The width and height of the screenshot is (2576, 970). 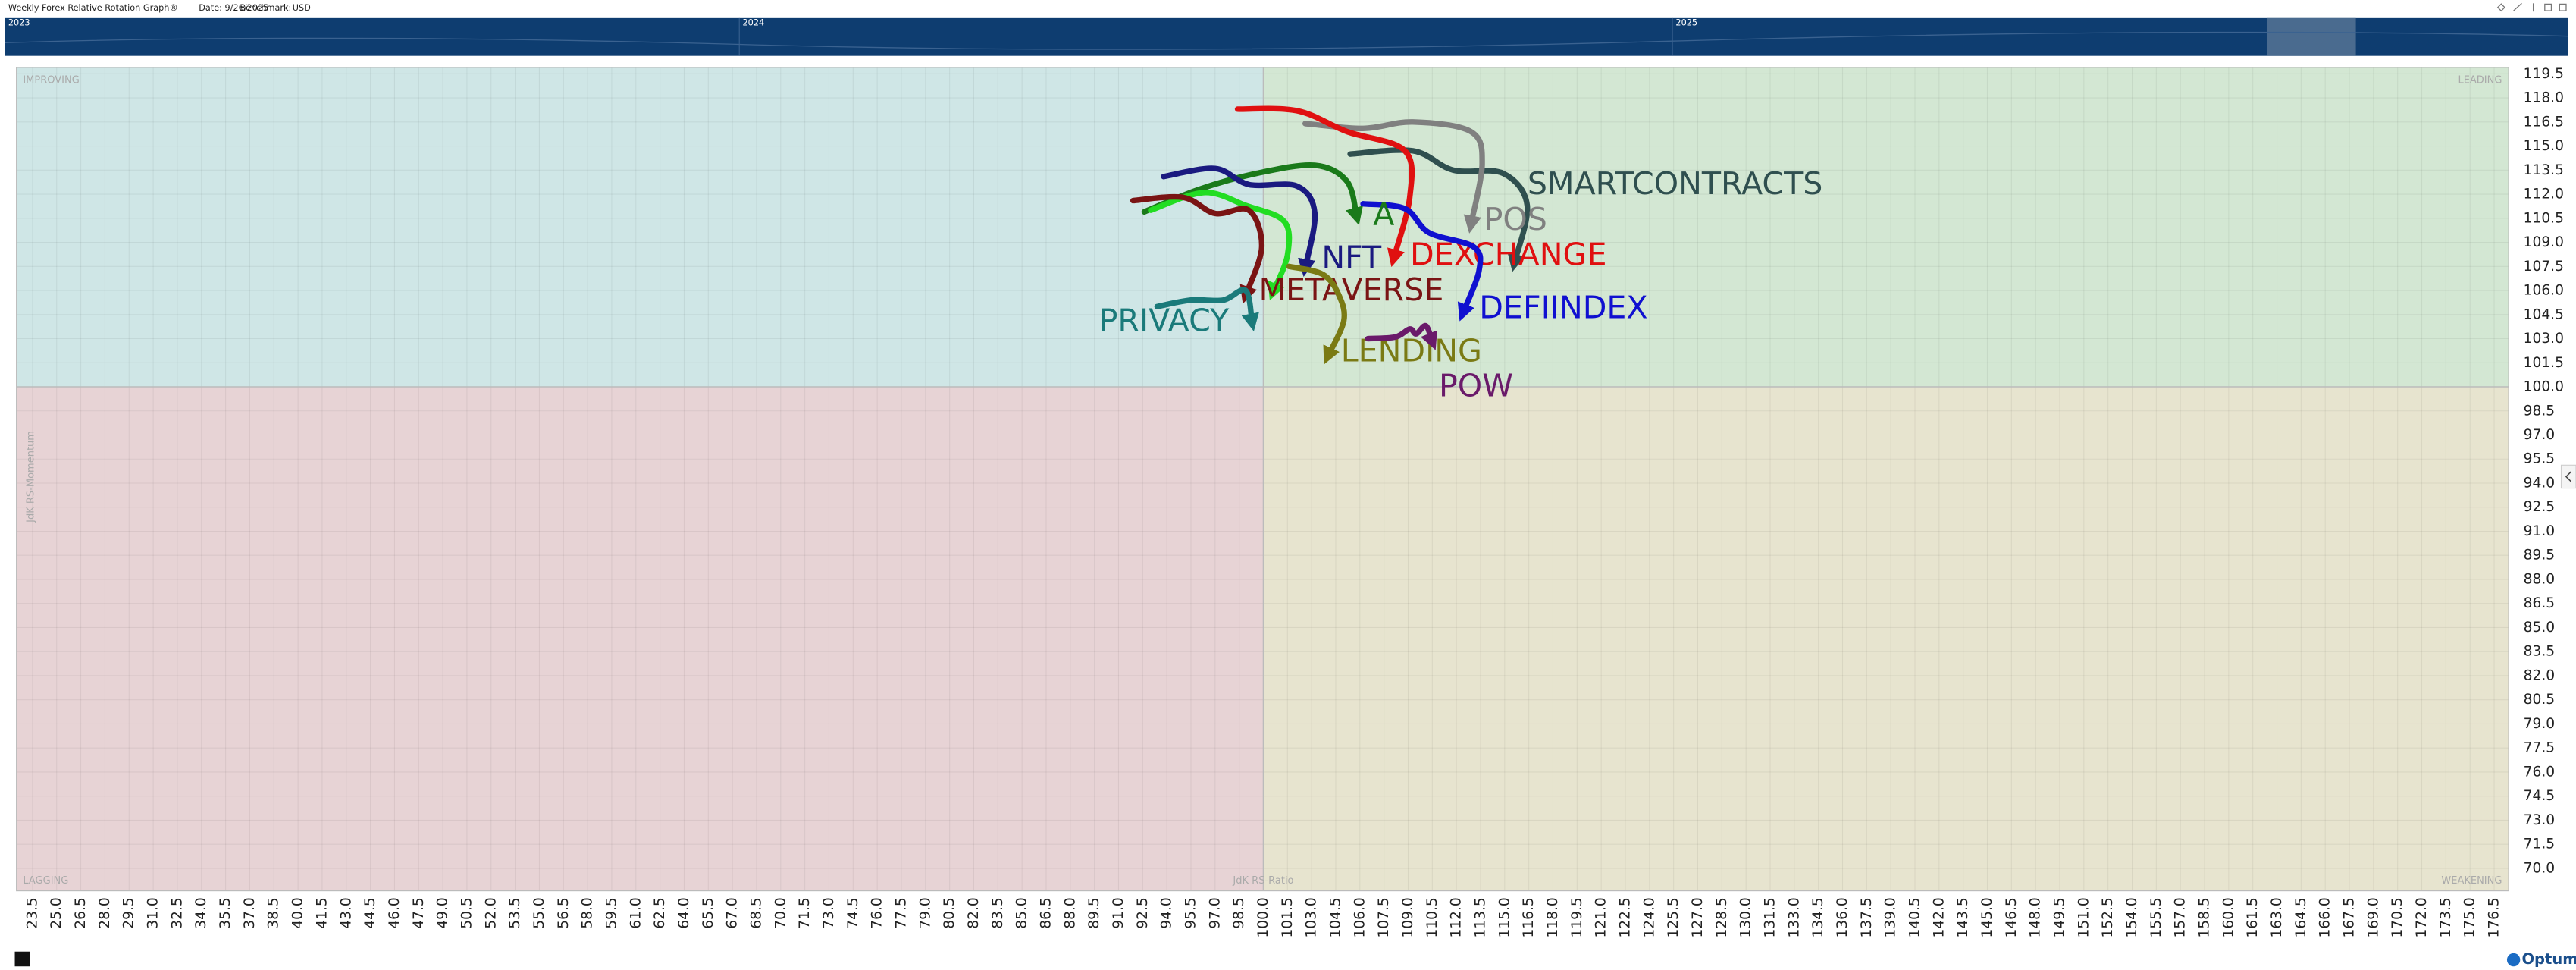 I want to click on x-tick-label: 68.5, so click(x=756, y=912).